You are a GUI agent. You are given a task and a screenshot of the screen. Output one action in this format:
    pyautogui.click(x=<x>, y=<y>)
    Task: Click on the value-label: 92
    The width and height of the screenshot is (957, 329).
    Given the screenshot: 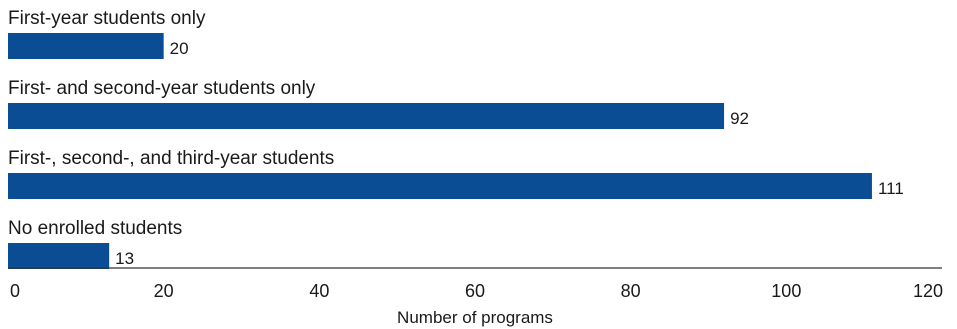 What is the action you would take?
    pyautogui.click(x=739, y=118)
    